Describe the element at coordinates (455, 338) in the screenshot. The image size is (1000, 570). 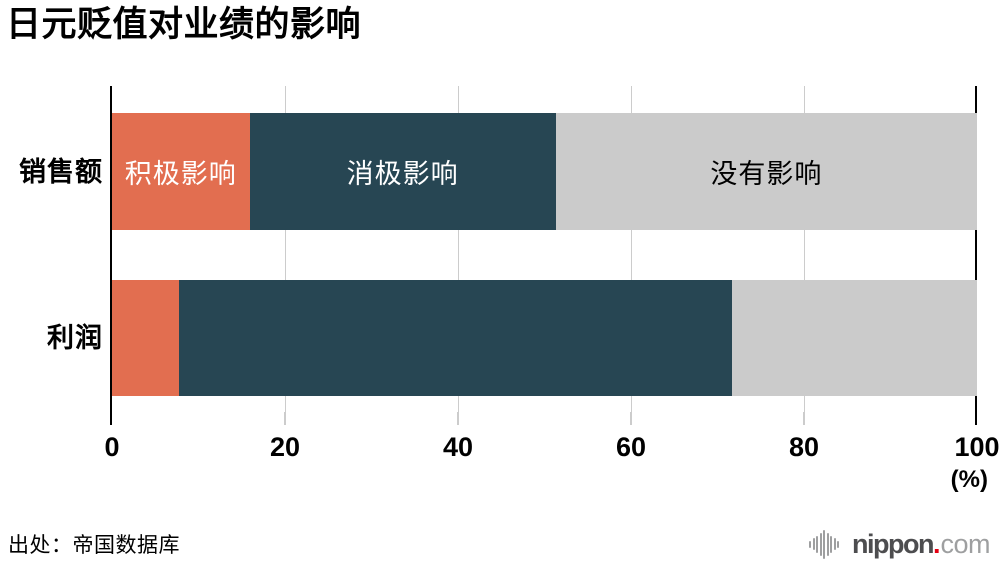
I see `bar-segment-profit-negative-impact` at that location.